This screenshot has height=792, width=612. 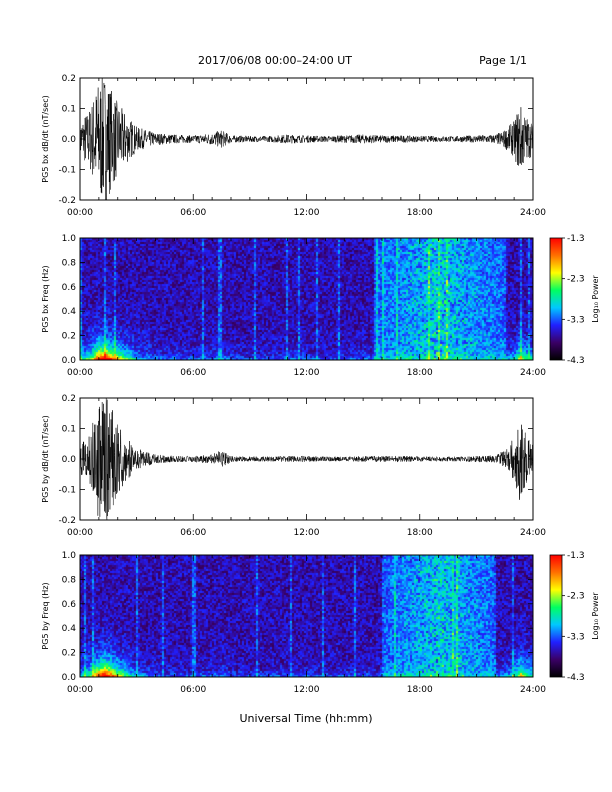 What do you see at coordinates (193, 690) in the screenshot?
I see `by-spectrogram-x-tick-label: 06:00` at bounding box center [193, 690].